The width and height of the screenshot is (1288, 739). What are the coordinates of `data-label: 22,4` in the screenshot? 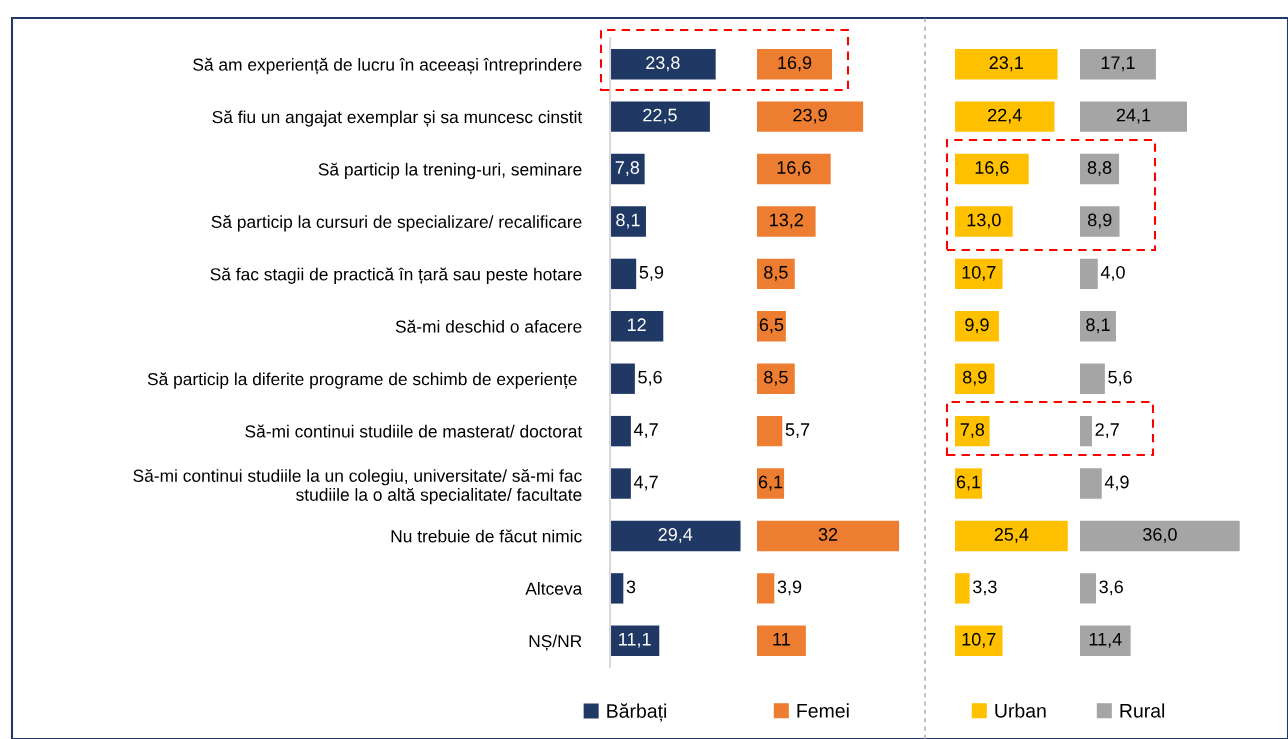 It's located at (1005, 116).